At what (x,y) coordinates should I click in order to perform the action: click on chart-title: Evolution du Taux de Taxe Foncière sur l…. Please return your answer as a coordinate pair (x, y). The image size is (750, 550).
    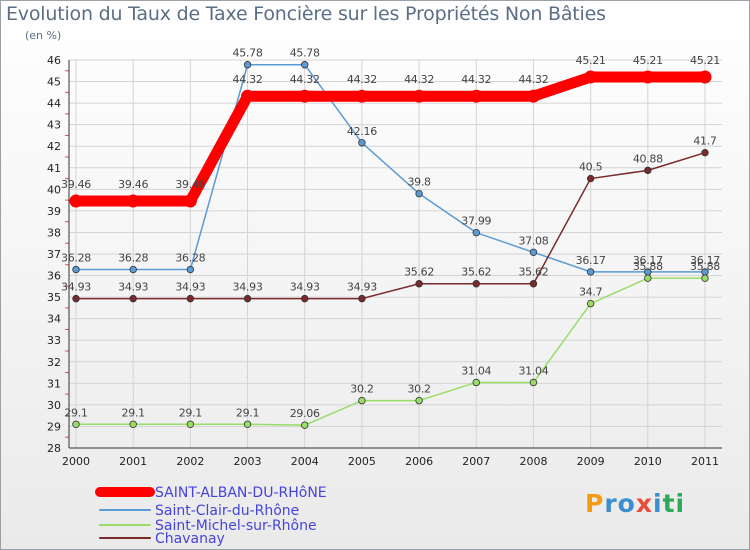
    Looking at the image, I should click on (306, 14).